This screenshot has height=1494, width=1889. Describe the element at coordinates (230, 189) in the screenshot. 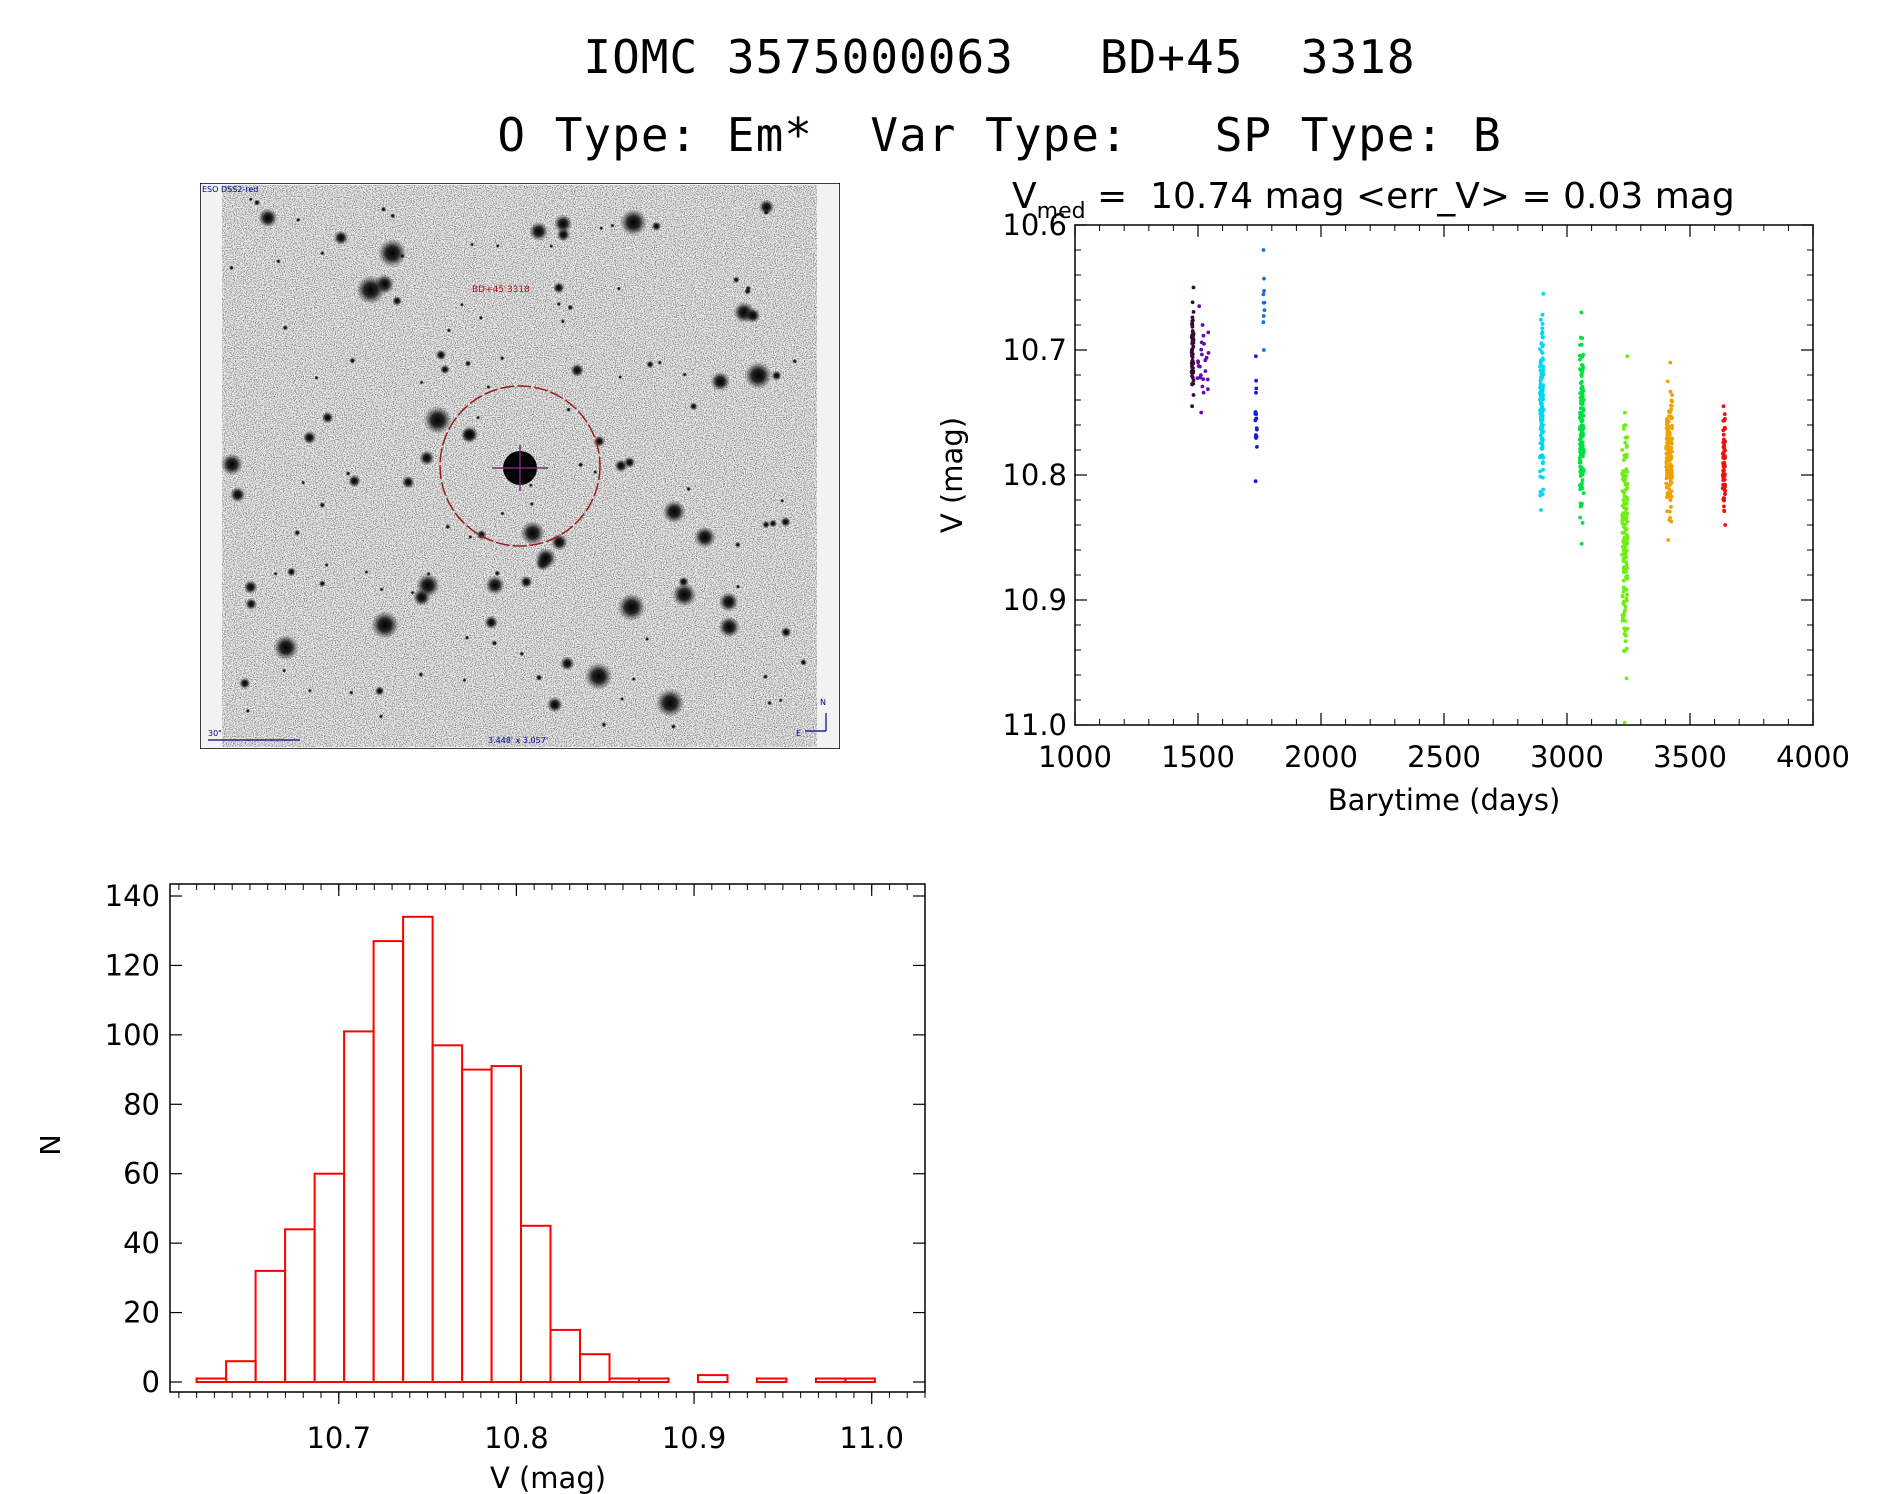

I see `survey-label: ESO DSS2-red` at that location.